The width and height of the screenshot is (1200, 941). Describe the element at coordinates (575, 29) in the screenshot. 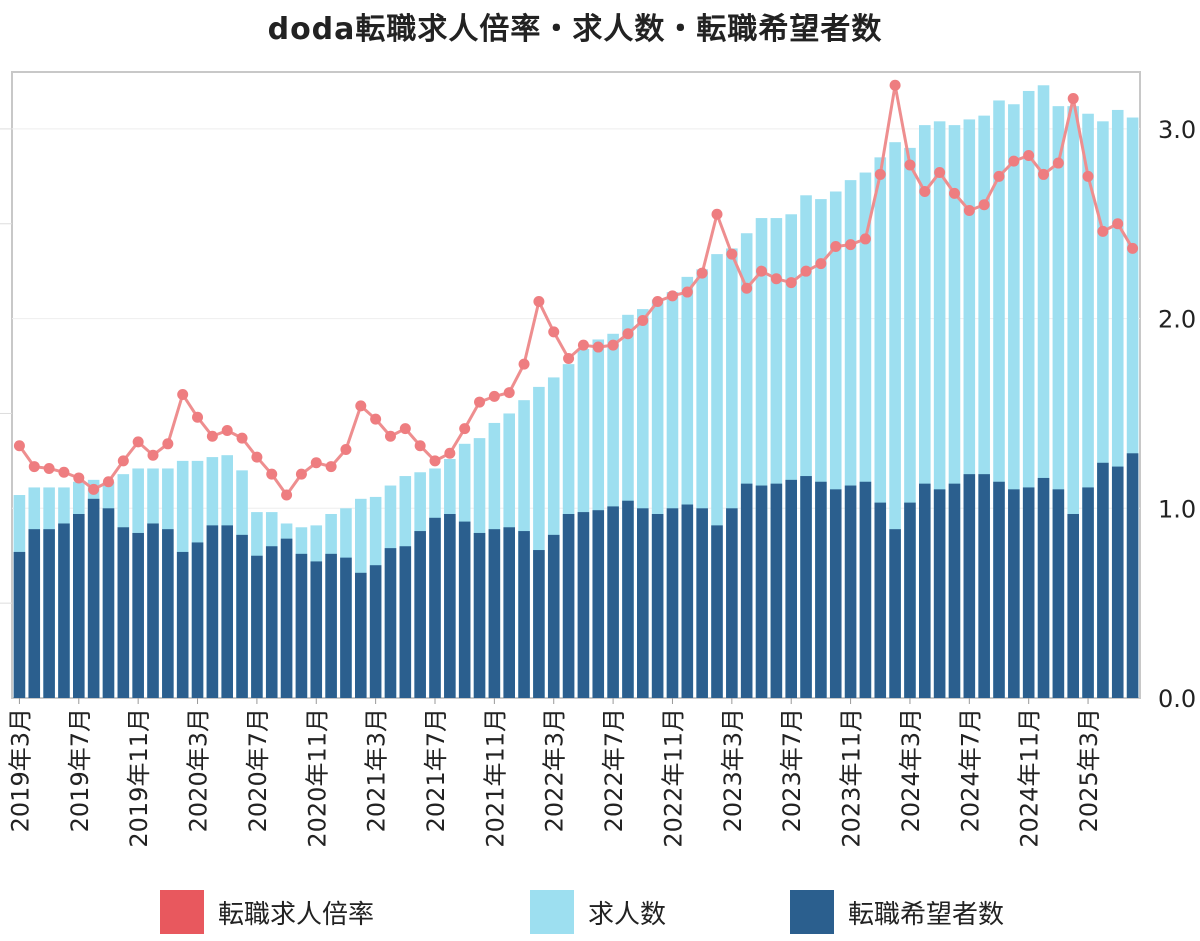

I see `chart-title: doda転職求人倍率・求人数・転職希望者数` at that location.